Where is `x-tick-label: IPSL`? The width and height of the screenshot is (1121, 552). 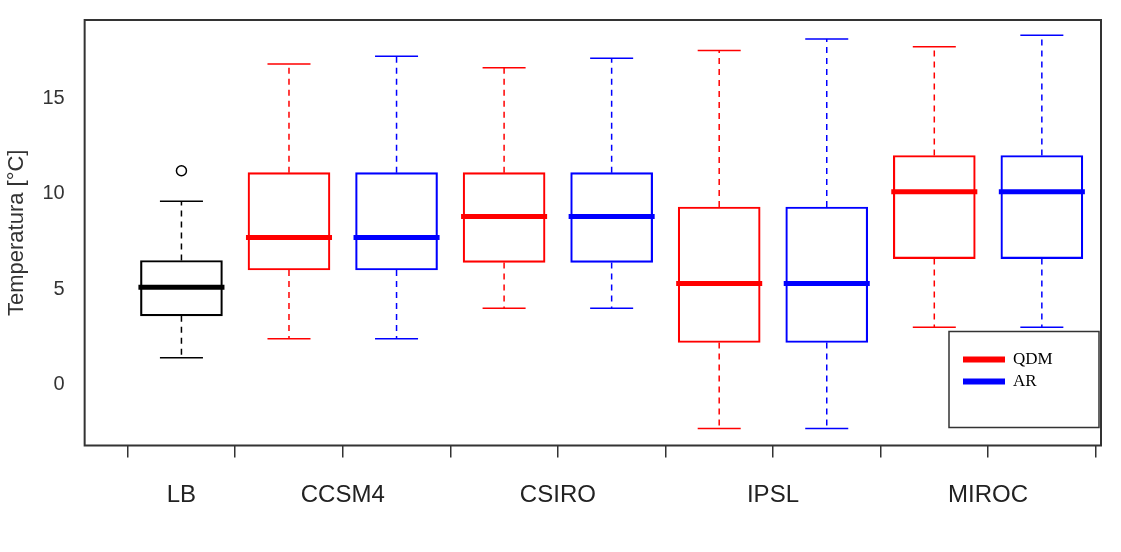 x-tick-label: IPSL is located at coordinates (772, 494).